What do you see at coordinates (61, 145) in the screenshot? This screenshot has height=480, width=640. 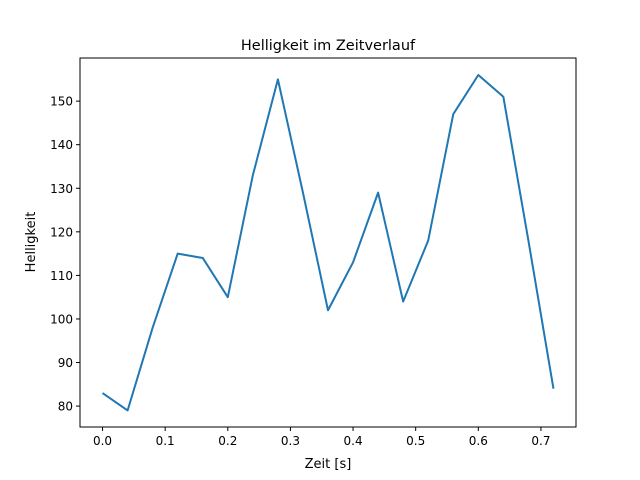 I see `y-tick-label: 140` at bounding box center [61, 145].